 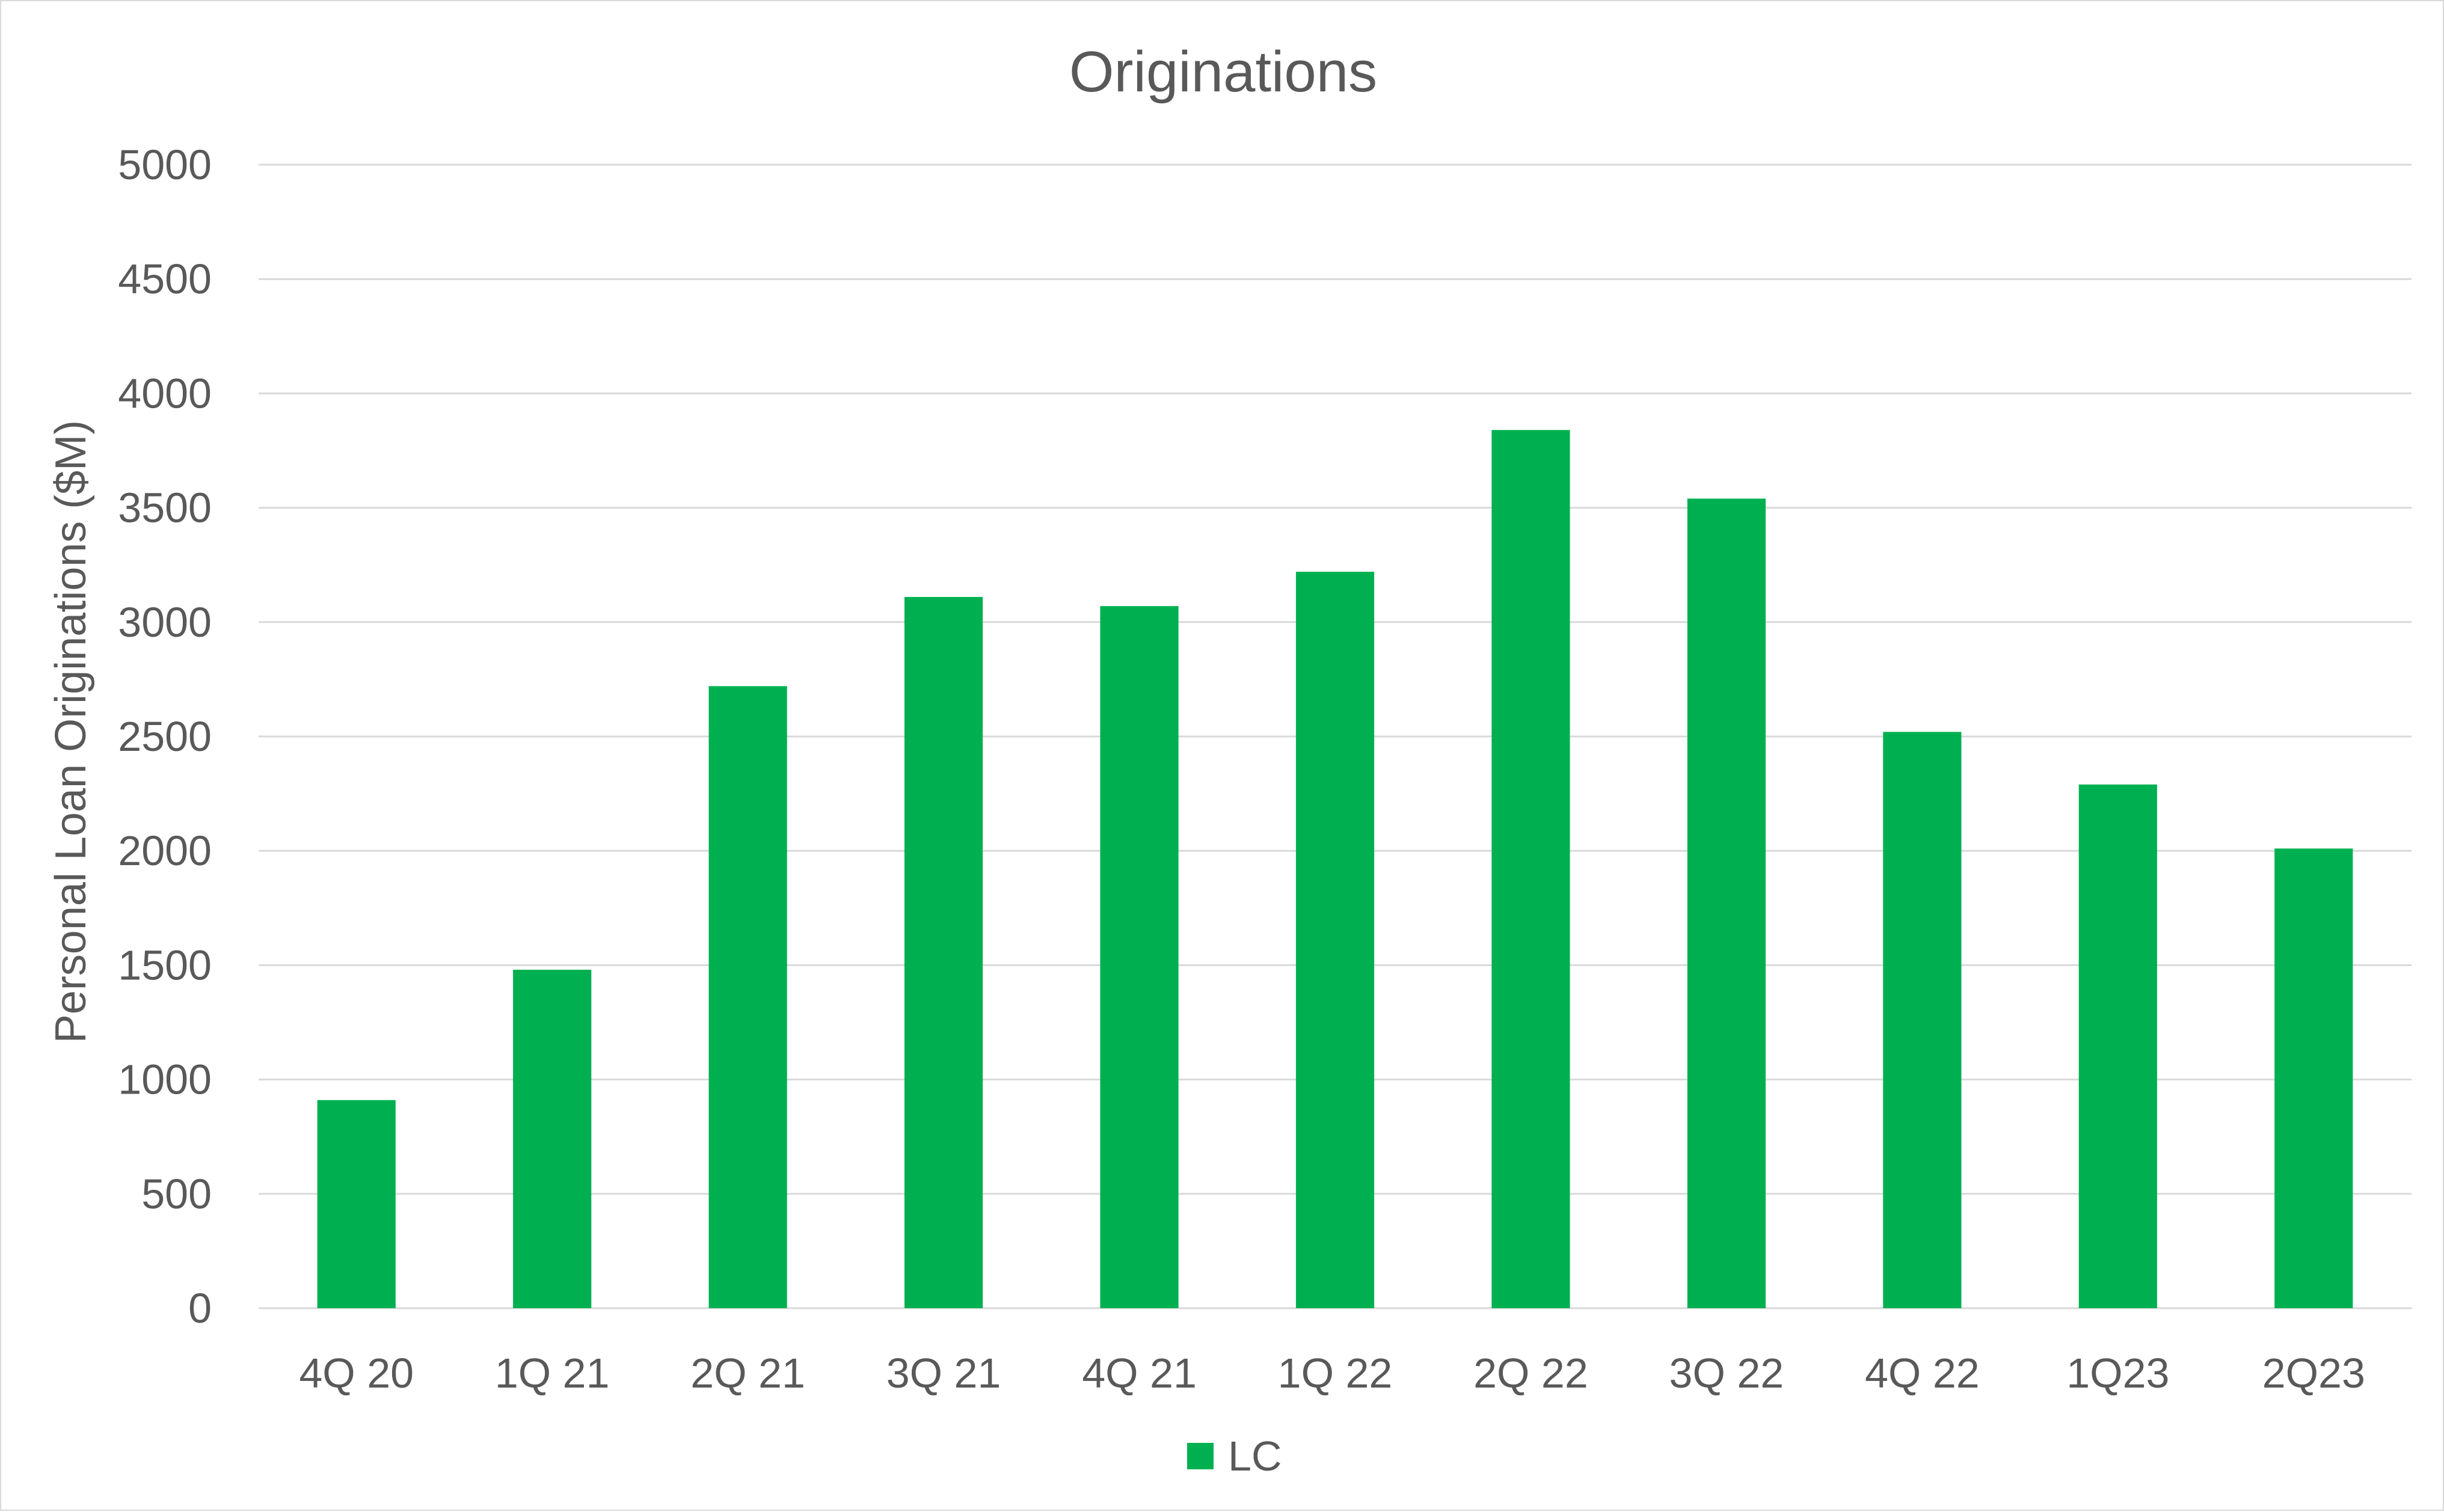 I want to click on y-tick-label: 1500, so click(x=165, y=964).